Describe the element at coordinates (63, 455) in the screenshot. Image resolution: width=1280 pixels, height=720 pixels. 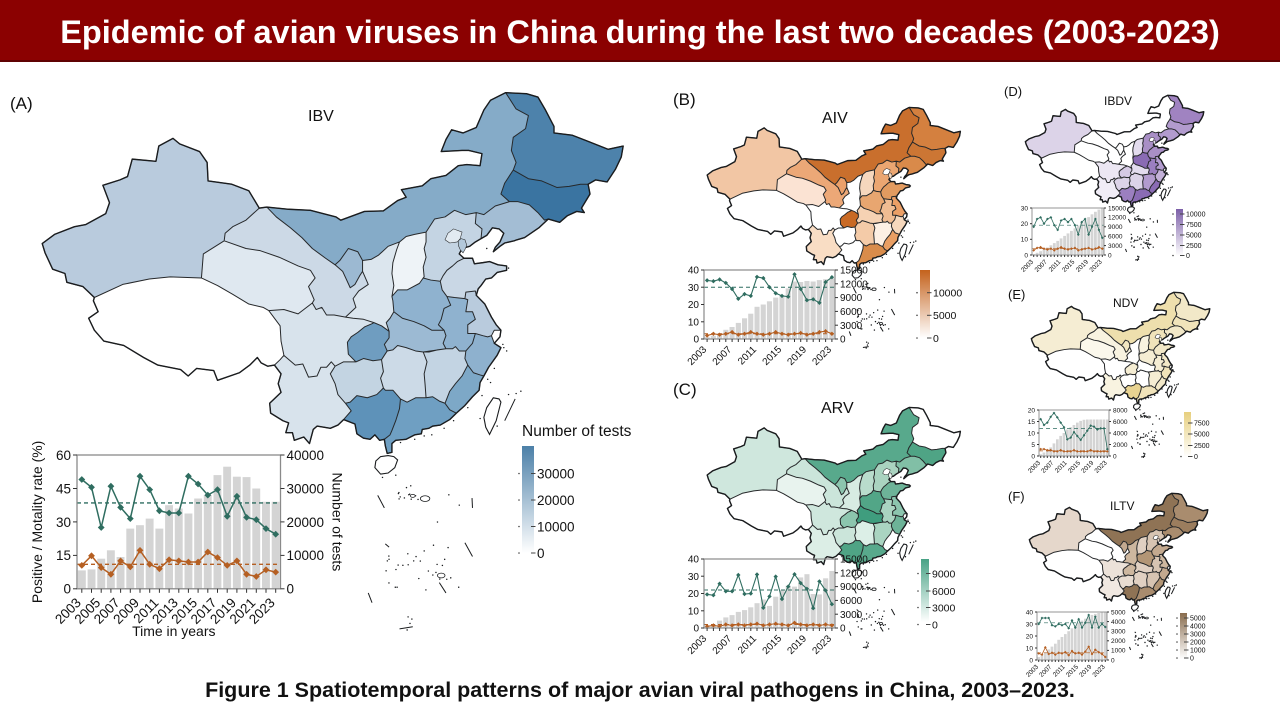
I see `svg-text: 60` at that location.